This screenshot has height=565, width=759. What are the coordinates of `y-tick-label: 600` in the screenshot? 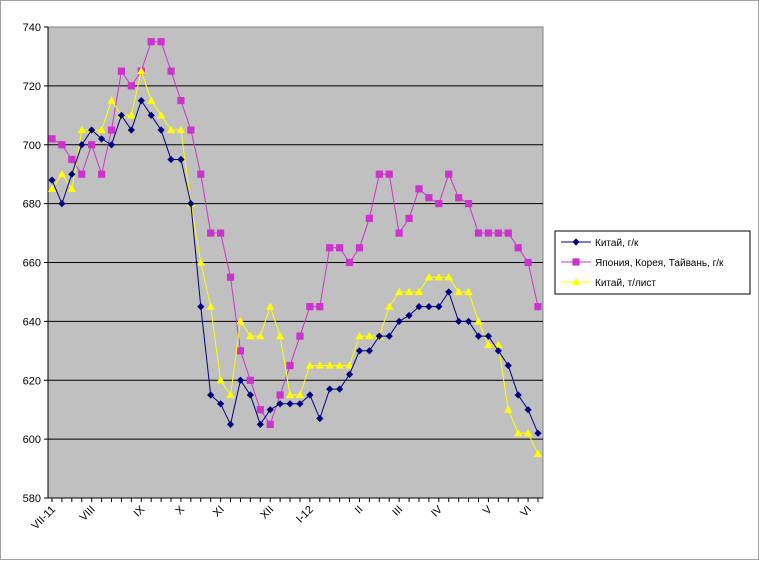 It's located at (32, 440).